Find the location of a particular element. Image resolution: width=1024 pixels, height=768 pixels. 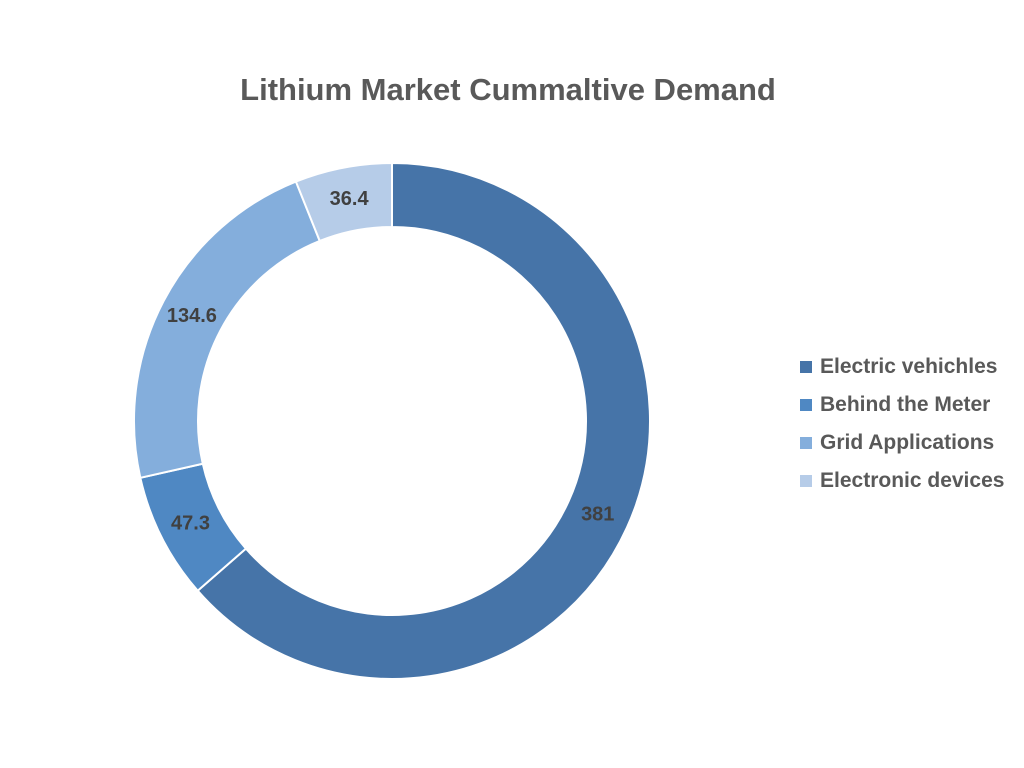

legend-label: Electronic devices is located at coordinates (912, 480).